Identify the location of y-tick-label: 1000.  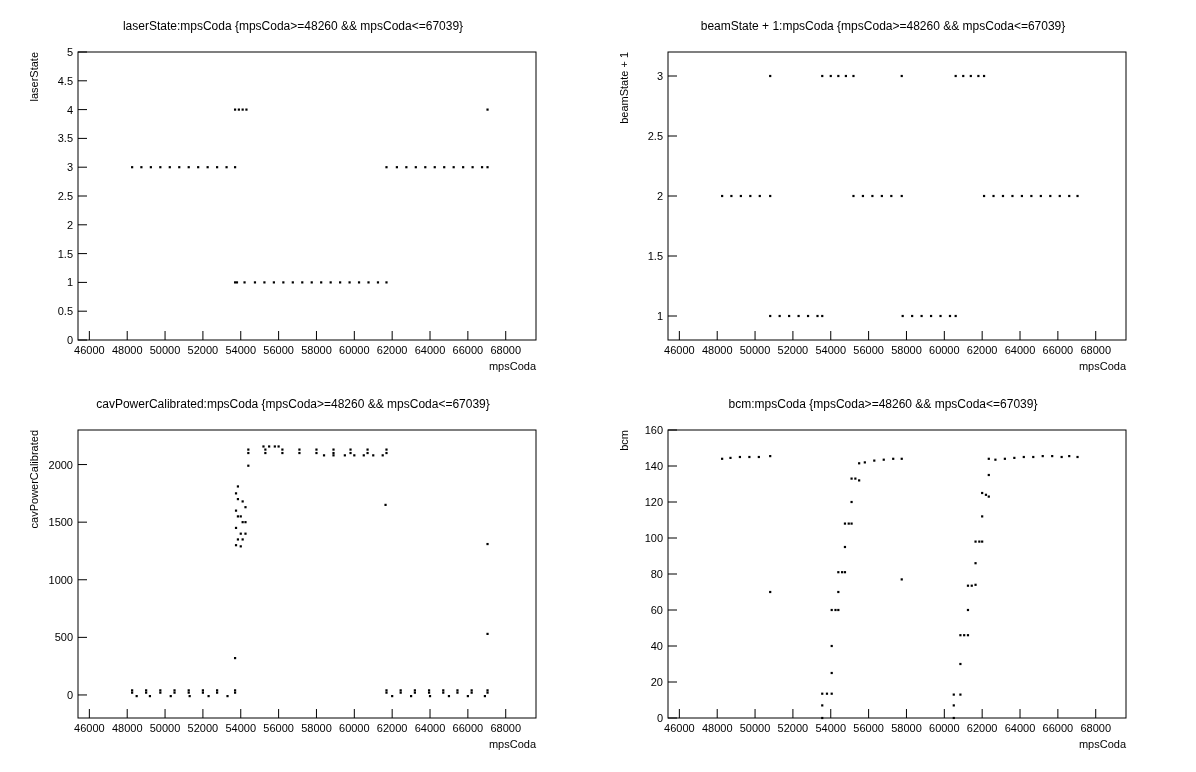
(60, 579).